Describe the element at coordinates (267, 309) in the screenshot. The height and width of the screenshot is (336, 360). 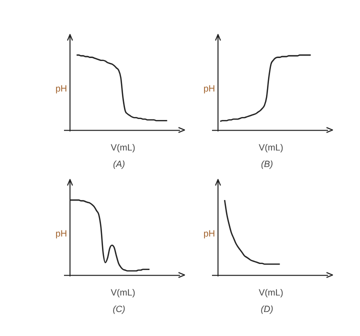
I see `text: (D)` at that location.